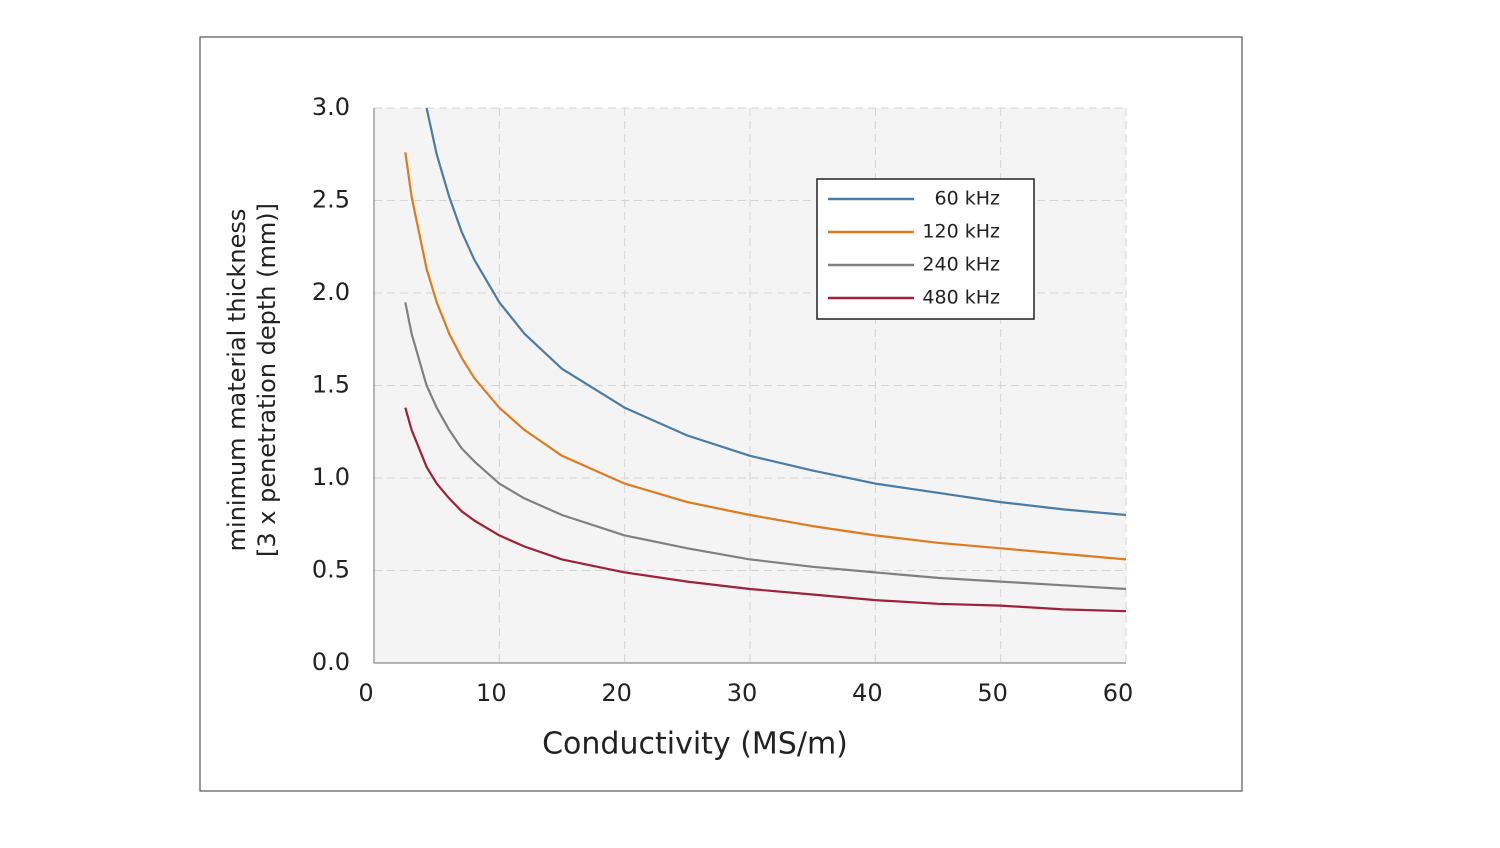  Describe the element at coordinates (961, 298) in the screenshot. I see `legend-label: 480 kHz` at that location.